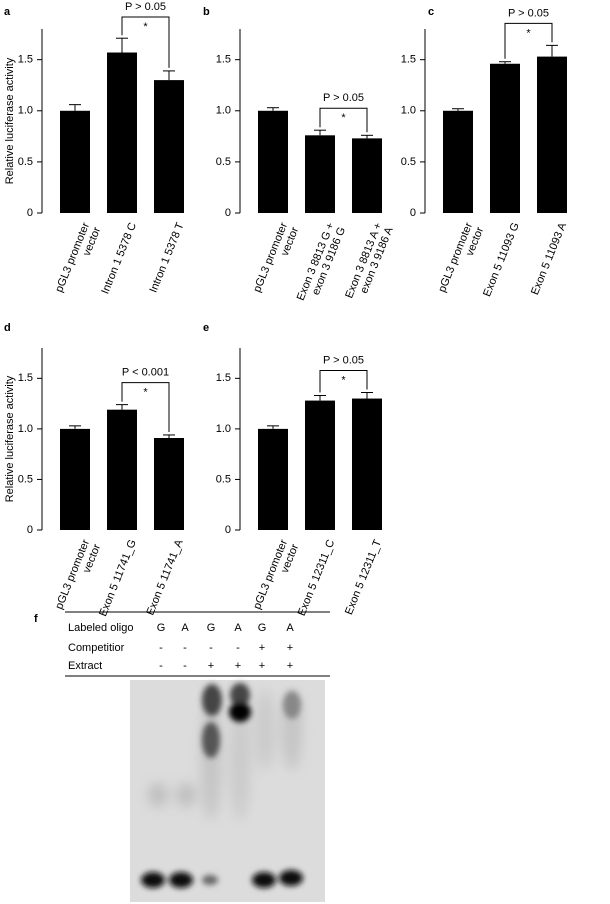  Describe the element at coordinates (7, 12) in the screenshot. I see `panel-label: a` at that location.